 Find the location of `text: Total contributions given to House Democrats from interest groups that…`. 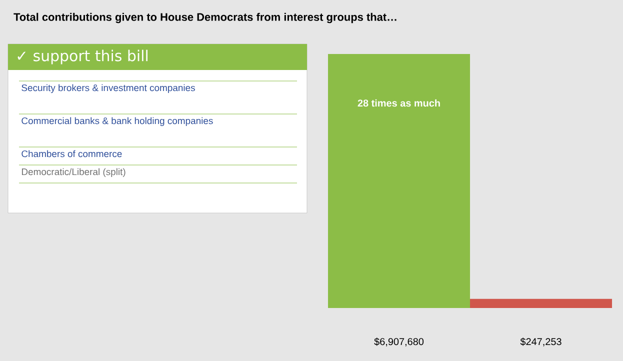

text: Total contributions given to House Democrats from interest groups that… is located at coordinates (205, 18).